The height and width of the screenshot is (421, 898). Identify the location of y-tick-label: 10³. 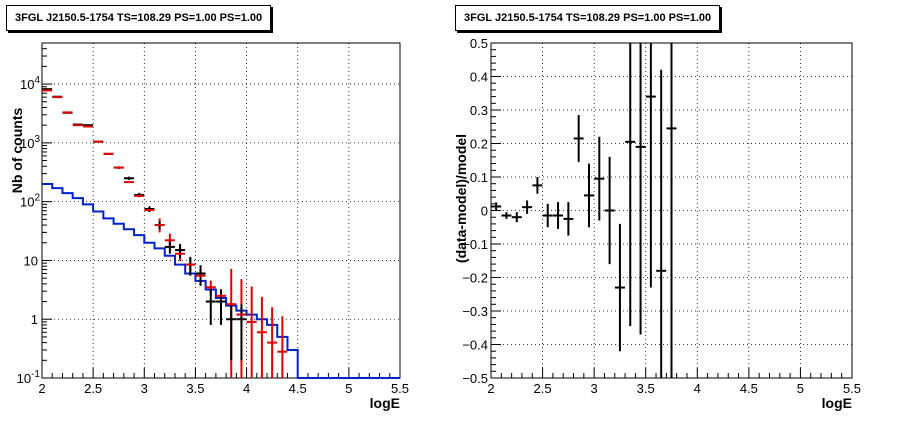
(30, 142).